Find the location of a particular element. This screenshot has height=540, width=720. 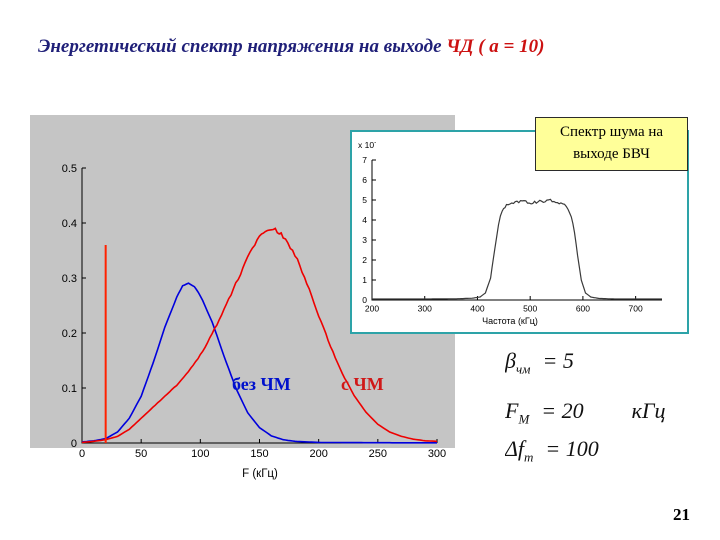

formula-fm: FМ = 20 кГц is located at coordinates (596, 415).